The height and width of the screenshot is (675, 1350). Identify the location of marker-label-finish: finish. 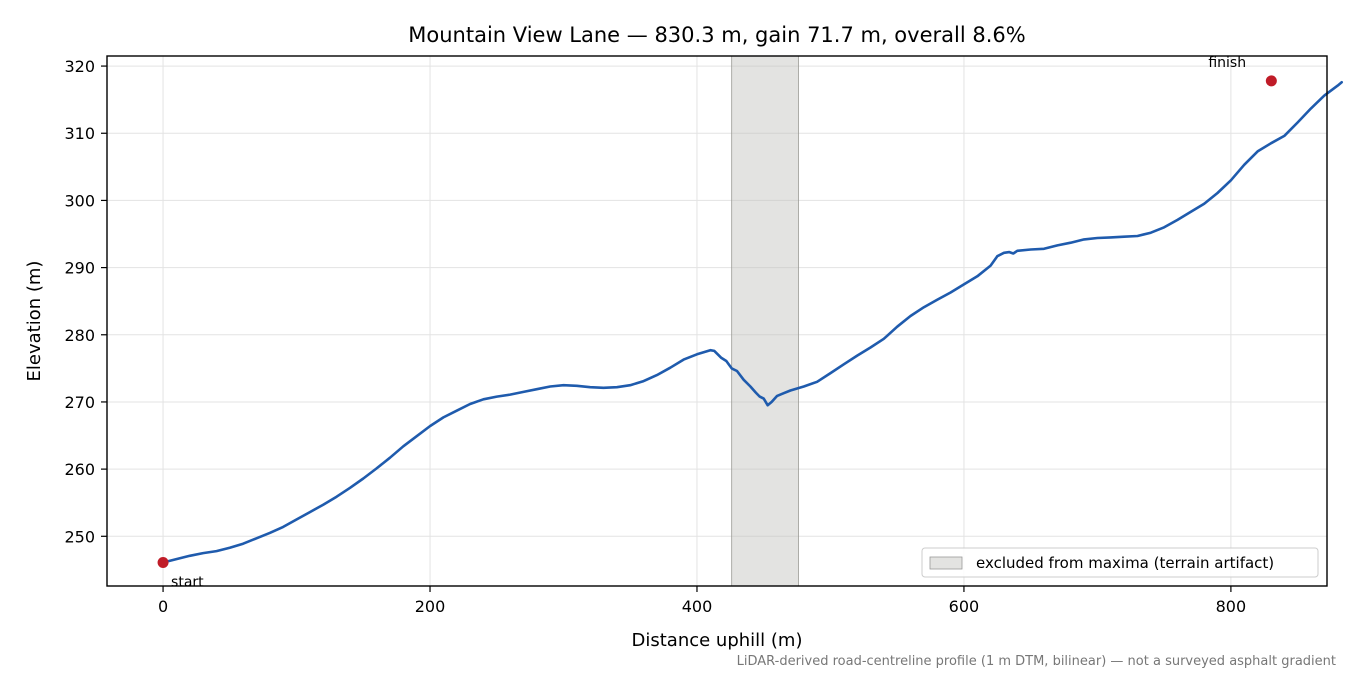
(1227, 63).